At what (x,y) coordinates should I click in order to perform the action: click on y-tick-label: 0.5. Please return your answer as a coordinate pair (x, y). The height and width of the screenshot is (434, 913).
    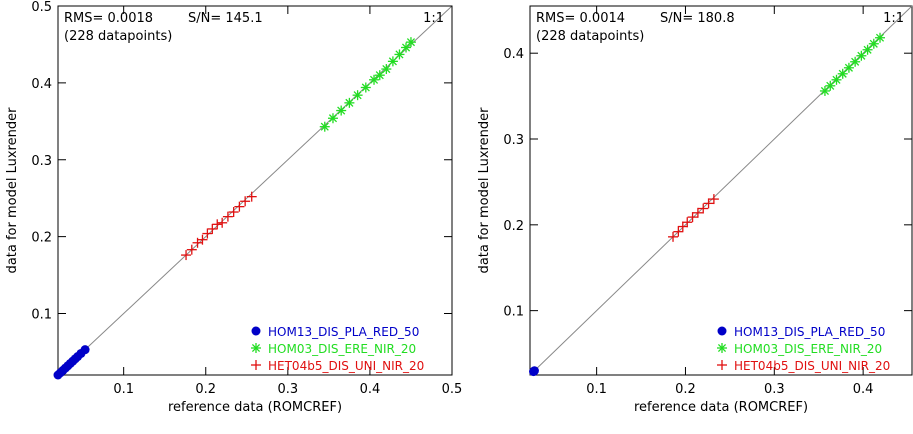
    Looking at the image, I should click on (41, 7).